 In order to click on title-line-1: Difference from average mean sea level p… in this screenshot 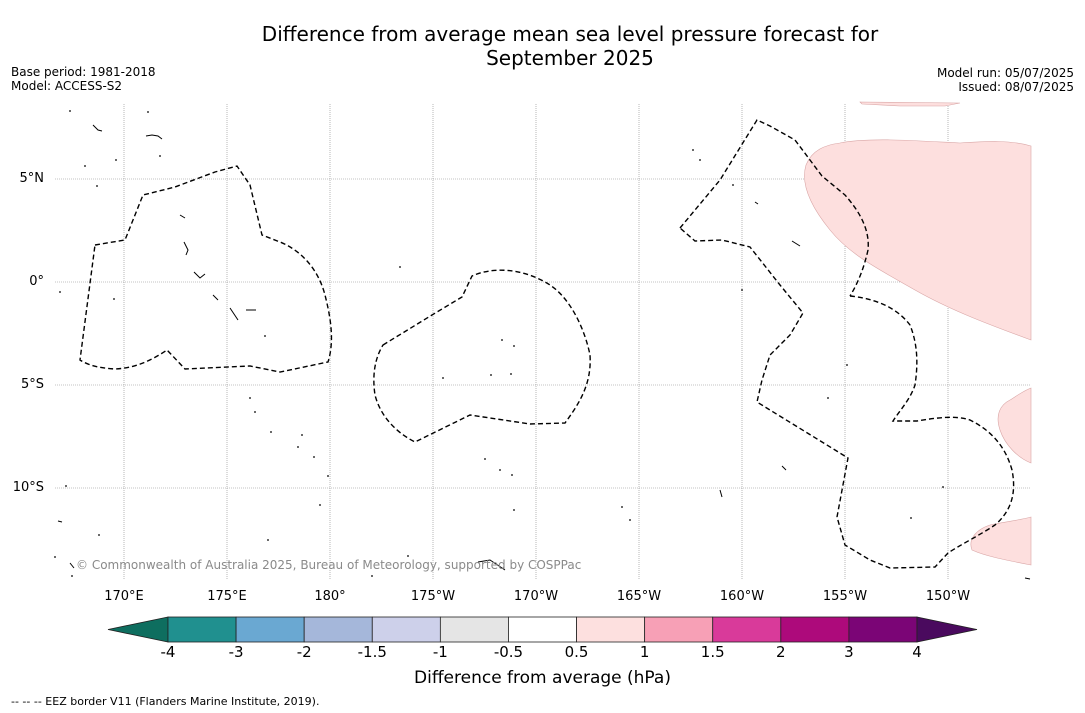, I will do `click(570, 34)`.